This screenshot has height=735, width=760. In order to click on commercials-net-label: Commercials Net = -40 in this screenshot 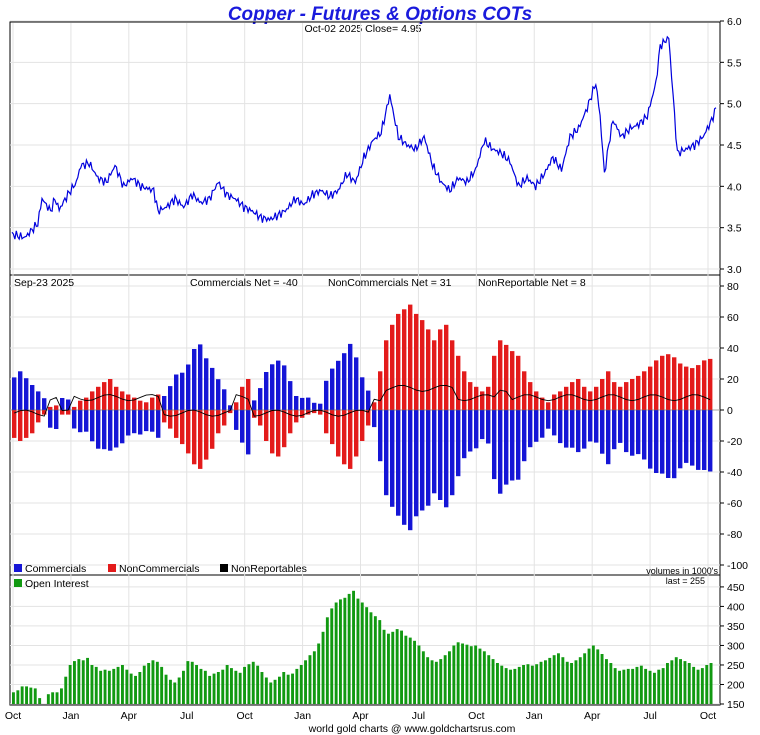, I will do `click(244, 283)`.